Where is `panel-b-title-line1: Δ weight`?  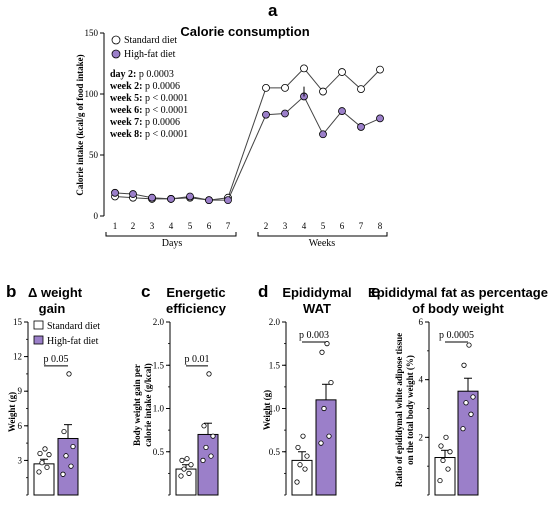 panel-b-title-line1: Δ weight is located at coordinates (55, 292).